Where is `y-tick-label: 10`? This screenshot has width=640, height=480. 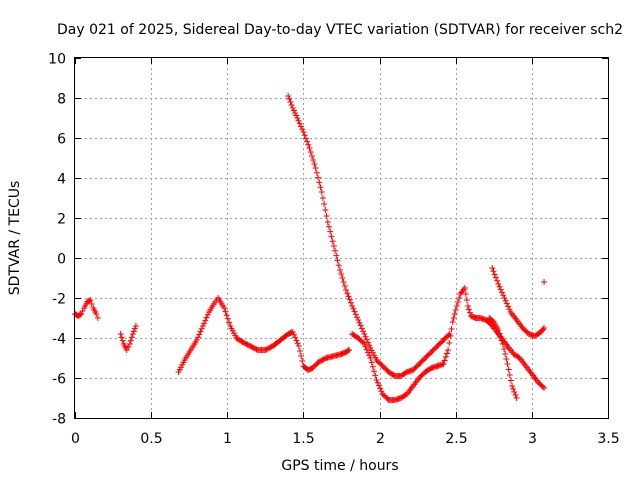
y-tick-label: 10 is located at coordinates (57, 60).